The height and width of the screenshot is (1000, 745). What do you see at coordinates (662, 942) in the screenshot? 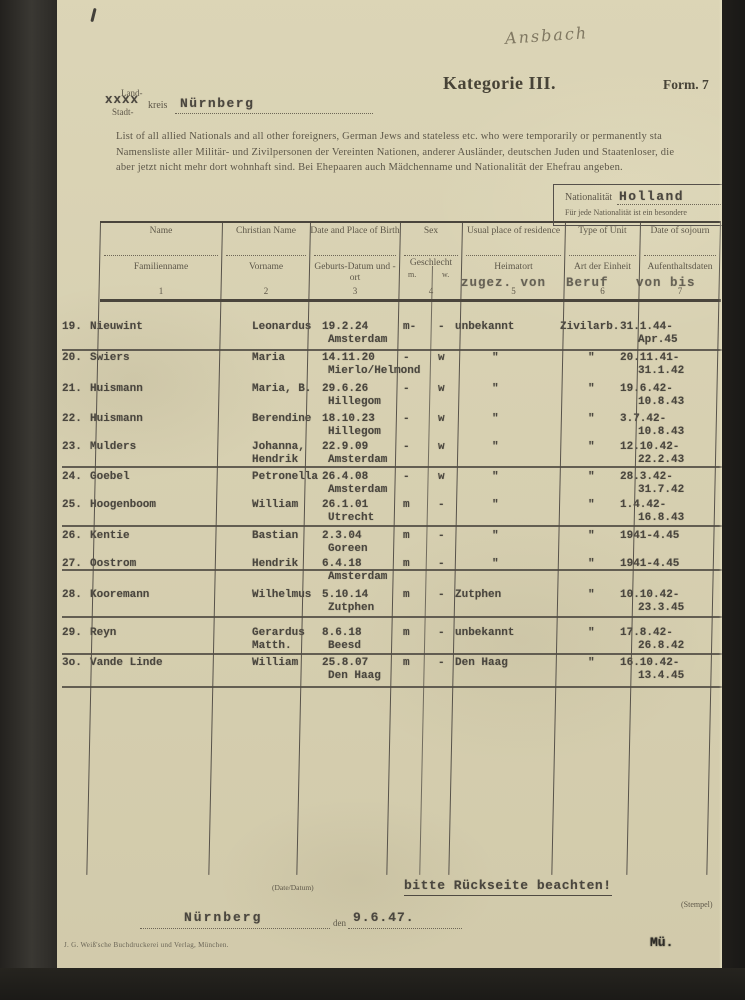
I see `mue-stamp: Mü.` at bounding box center [662, 942].